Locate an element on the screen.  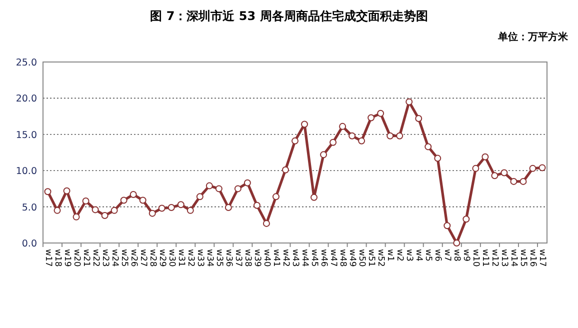
text: 单位：万平方米 is located at coordinates (533, 37).